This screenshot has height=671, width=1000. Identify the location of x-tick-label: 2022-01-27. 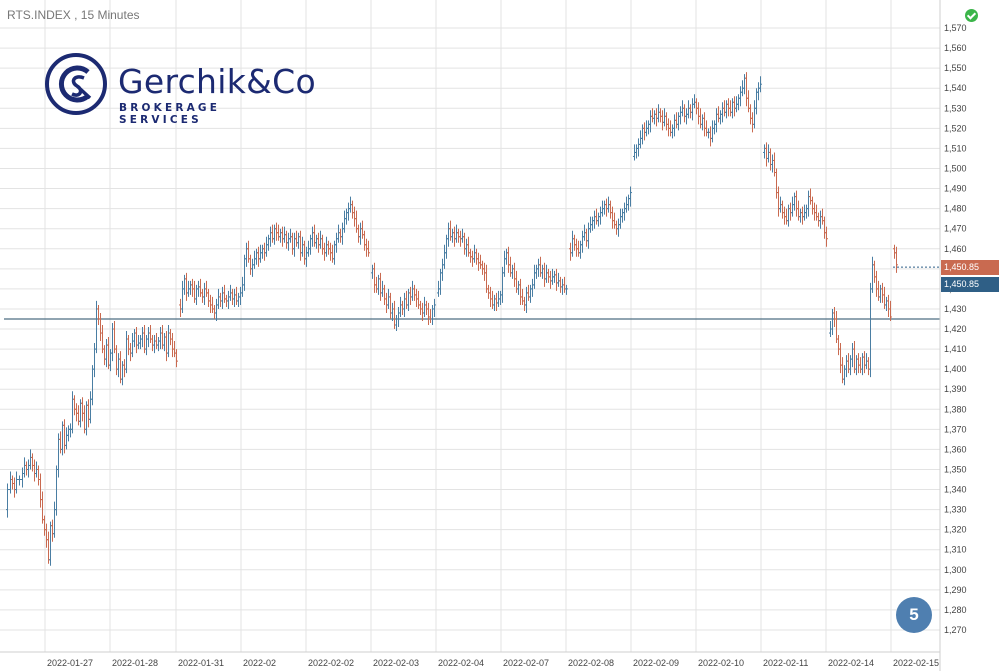
(70, 663).